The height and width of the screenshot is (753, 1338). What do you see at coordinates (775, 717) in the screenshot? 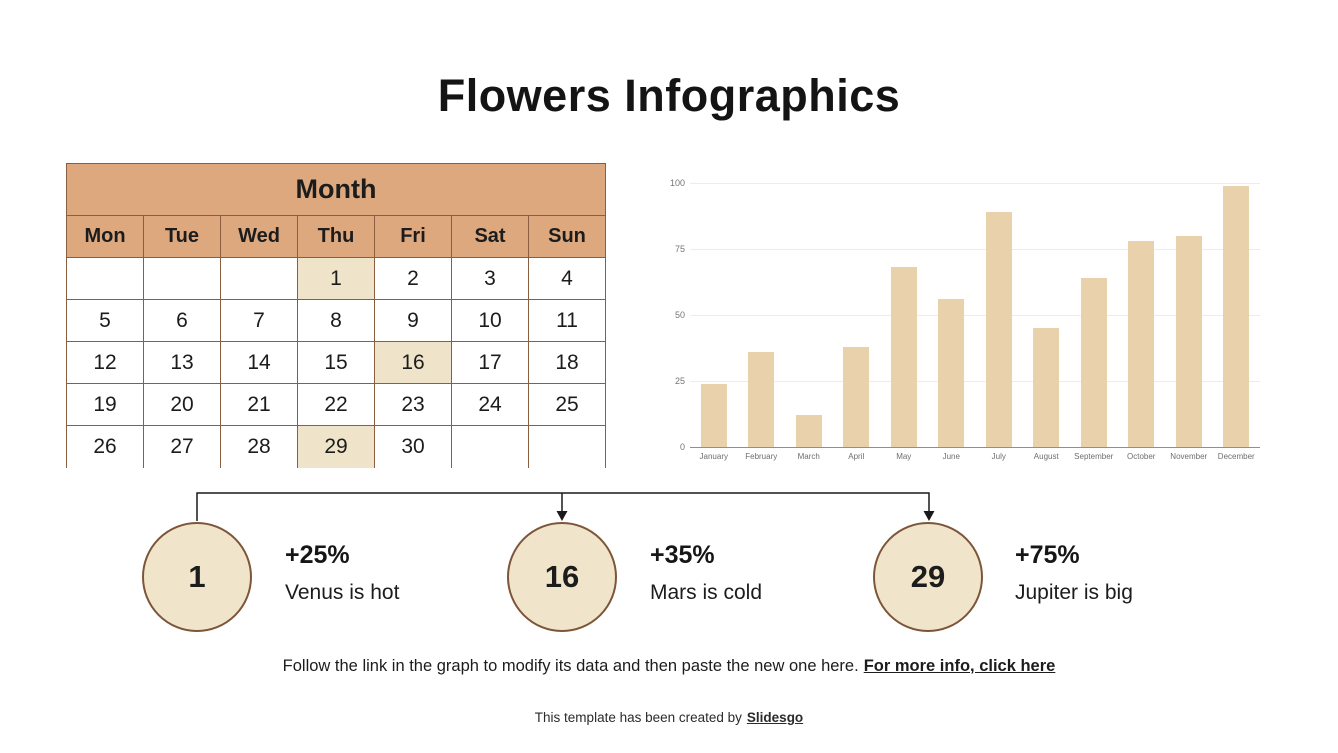
I see `slidesgo-link: Slidesgo` at bounding box center [775, 717].